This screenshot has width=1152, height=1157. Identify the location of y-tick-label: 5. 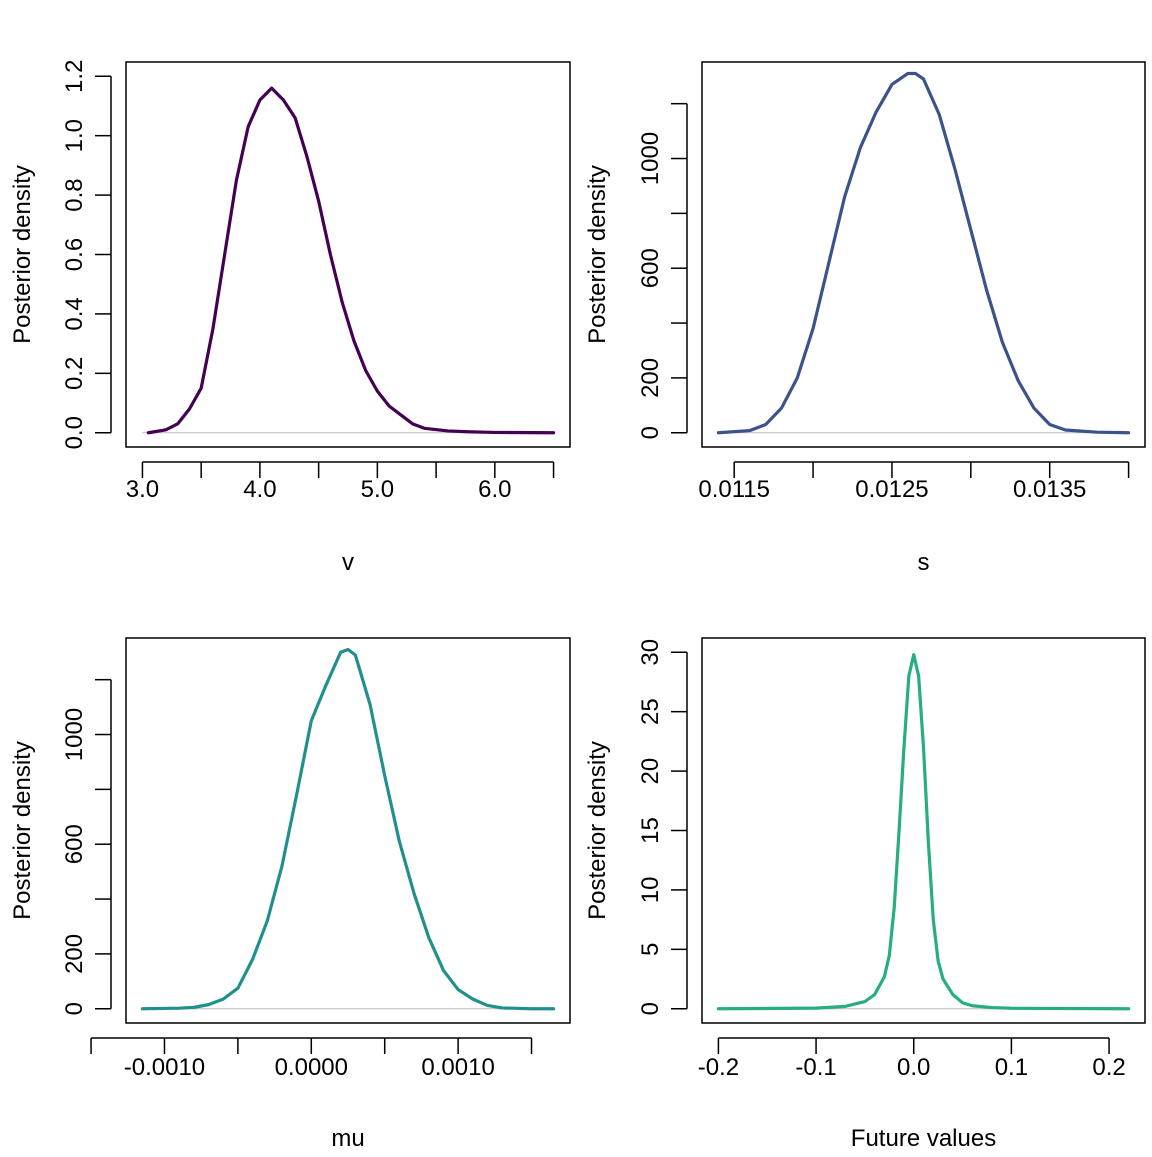
(650, 949).